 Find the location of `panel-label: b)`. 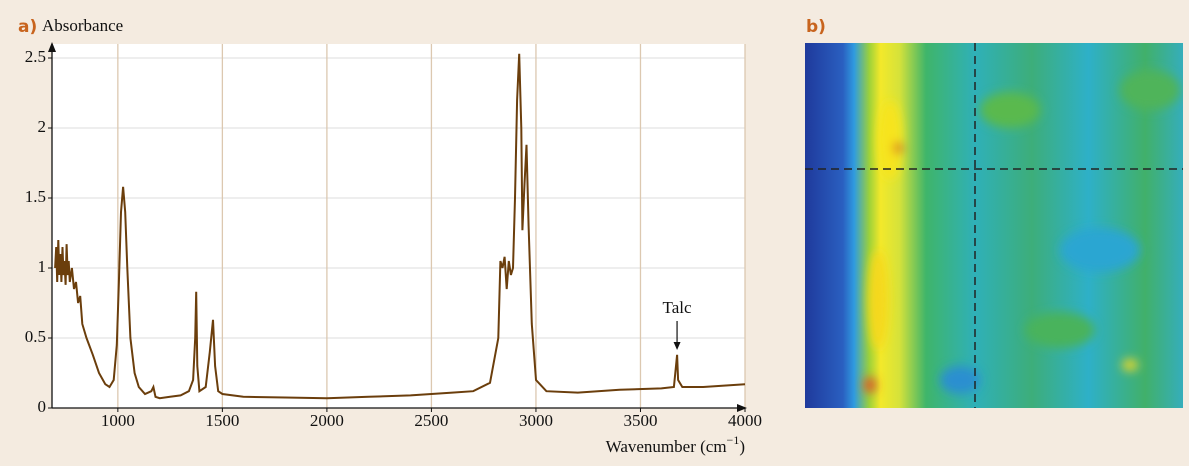

panel-label: b) is located at coordinates (816, 27).